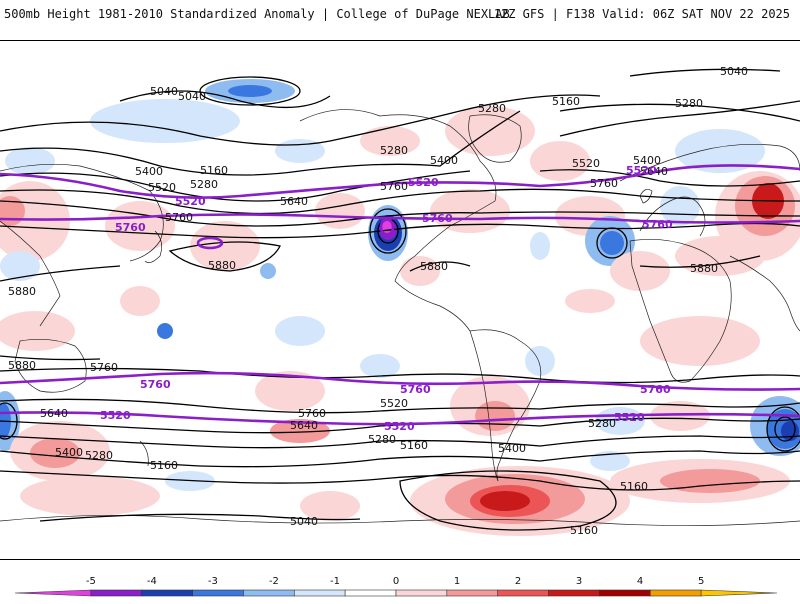 The width and height of the screenshot is (800, 604). I want to click on contour-5880-atlantic, so click(440, 266).